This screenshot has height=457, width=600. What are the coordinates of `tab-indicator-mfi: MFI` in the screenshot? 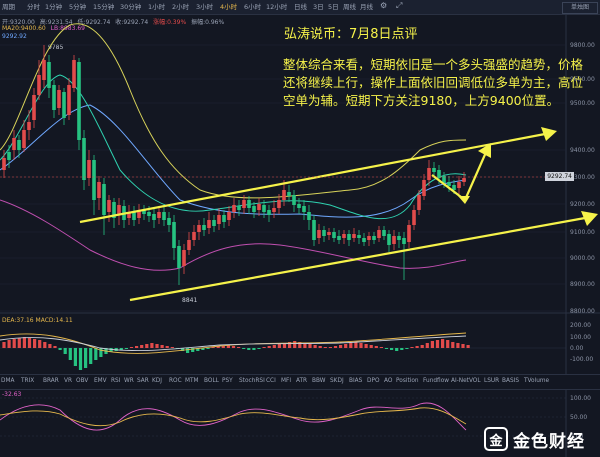 It's located at (286, 381).